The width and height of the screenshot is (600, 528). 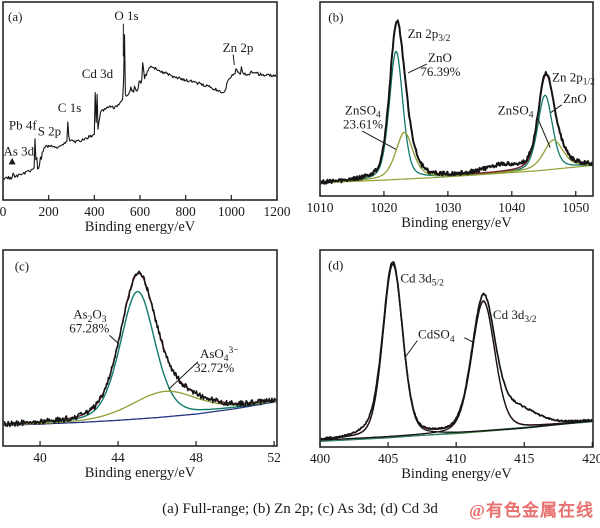 I want to click on label-cd3d: Cd 3d, so click(x=98, y=73).